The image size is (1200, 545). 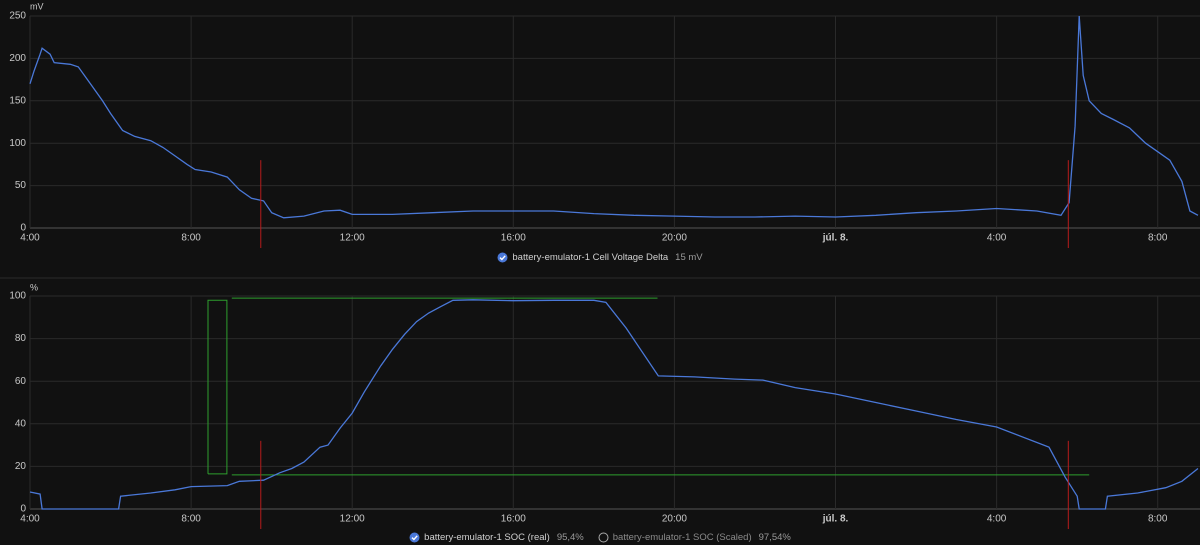 I want to click on y-unit: %, so click(x=34, y=287).